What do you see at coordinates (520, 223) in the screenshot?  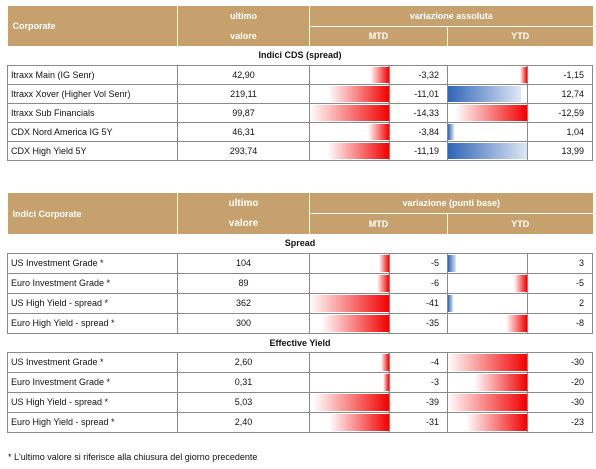 I see `header-ytd: YTD` at bounding box center [520, 223].